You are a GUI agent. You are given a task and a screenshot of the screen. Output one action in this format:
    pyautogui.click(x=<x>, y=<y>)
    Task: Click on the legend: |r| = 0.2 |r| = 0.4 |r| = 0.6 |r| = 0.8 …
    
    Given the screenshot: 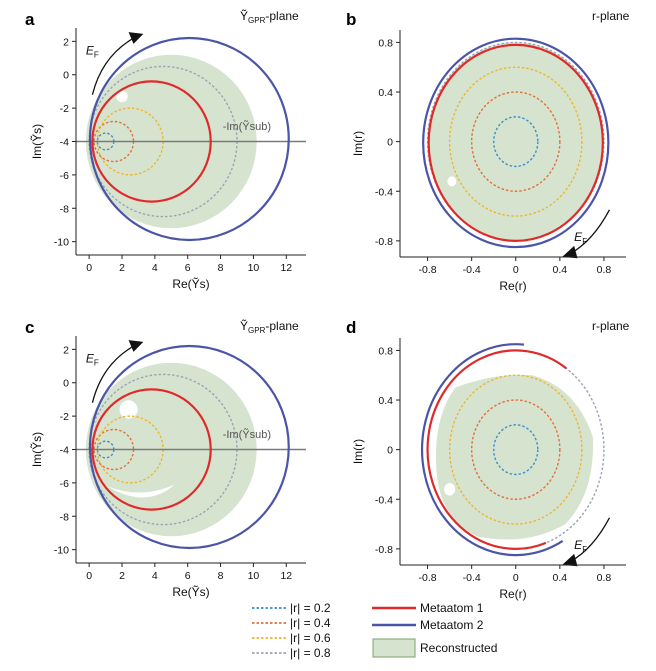 What is the action you would take?
    pyautogui.click(x=374, y=630)
    